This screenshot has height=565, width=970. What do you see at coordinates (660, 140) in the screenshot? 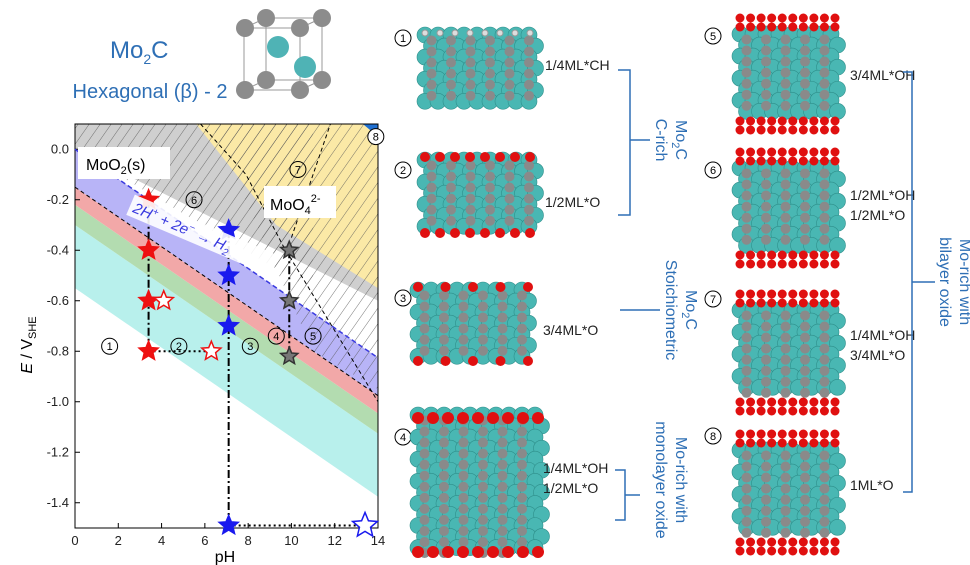
I see `c-rich-label-2: C-rich` at bounding box center [660, 140].